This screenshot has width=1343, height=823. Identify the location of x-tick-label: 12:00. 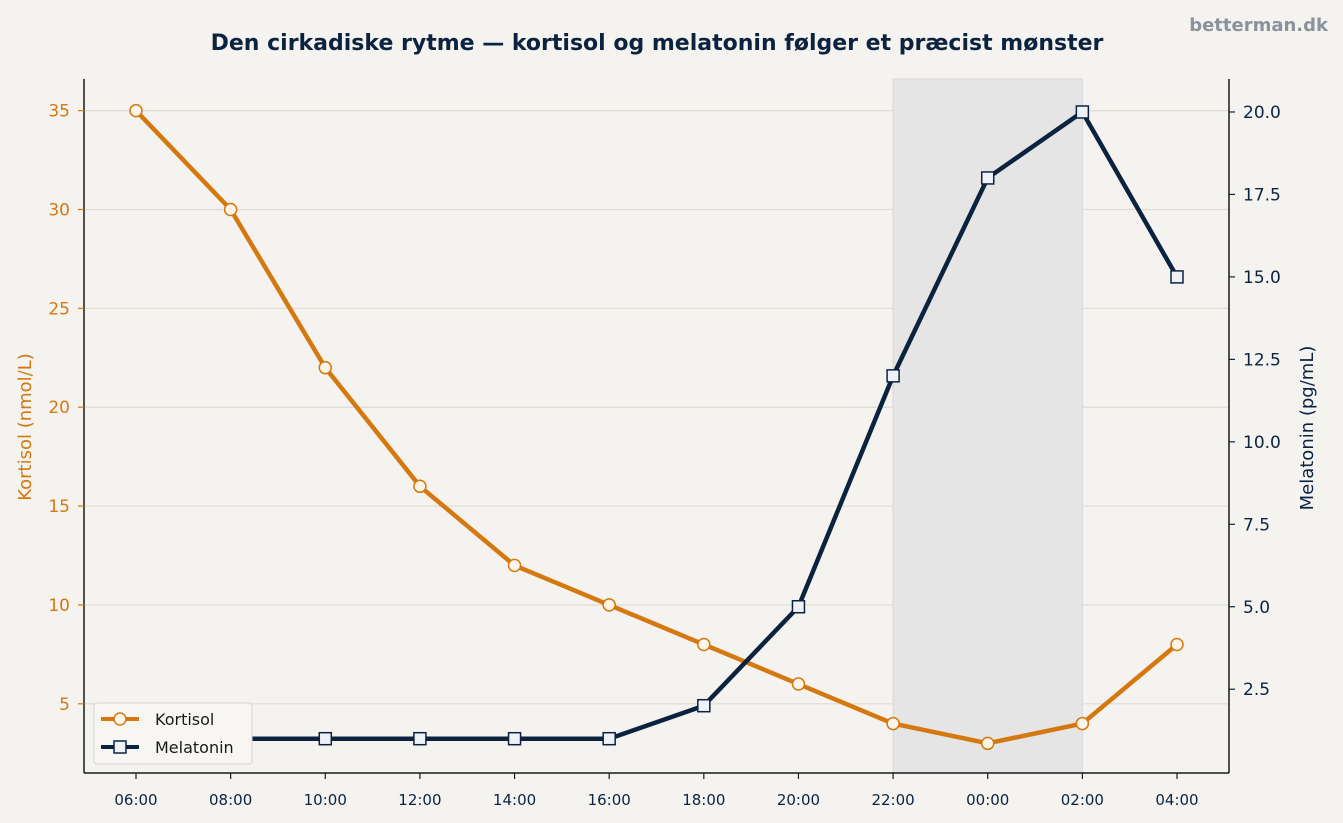
(419, 800).